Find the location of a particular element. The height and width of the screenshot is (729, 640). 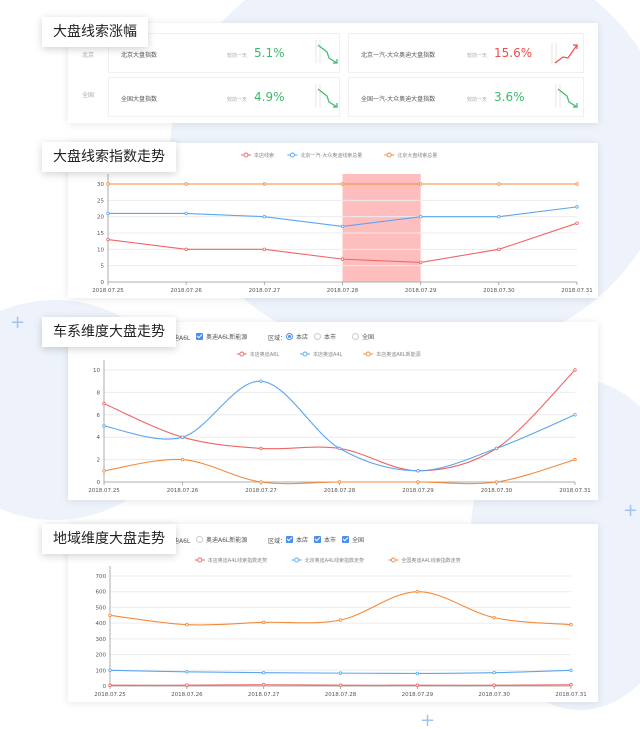

y-tick-label: 0 is located at coordinates (103, 283).